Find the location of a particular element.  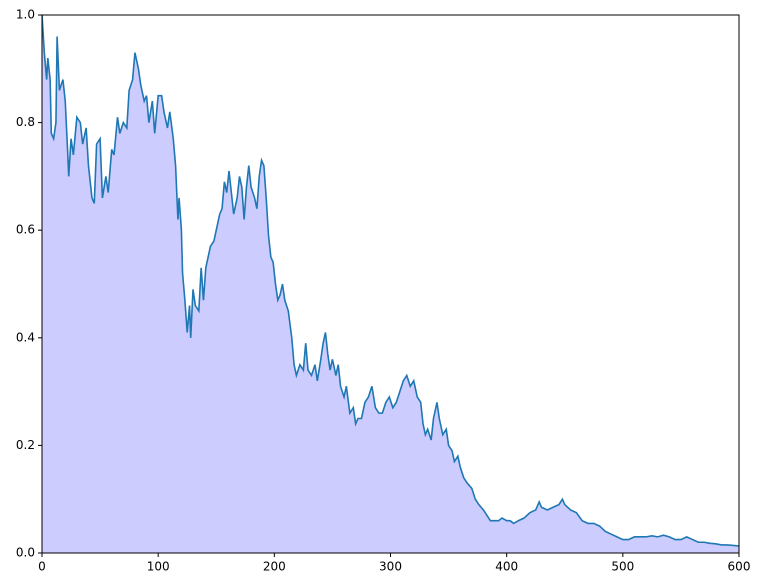

x-tick-label: 100 is located at coordinates (158, 567).